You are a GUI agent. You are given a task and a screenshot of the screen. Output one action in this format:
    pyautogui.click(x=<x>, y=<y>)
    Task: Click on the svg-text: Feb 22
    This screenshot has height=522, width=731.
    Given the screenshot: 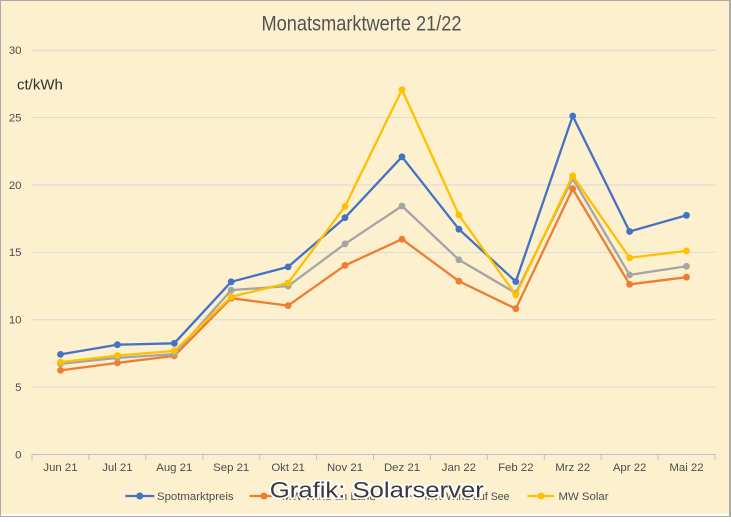 What is the action you would take?
    pyautogui.click(x=515, y=468)
    